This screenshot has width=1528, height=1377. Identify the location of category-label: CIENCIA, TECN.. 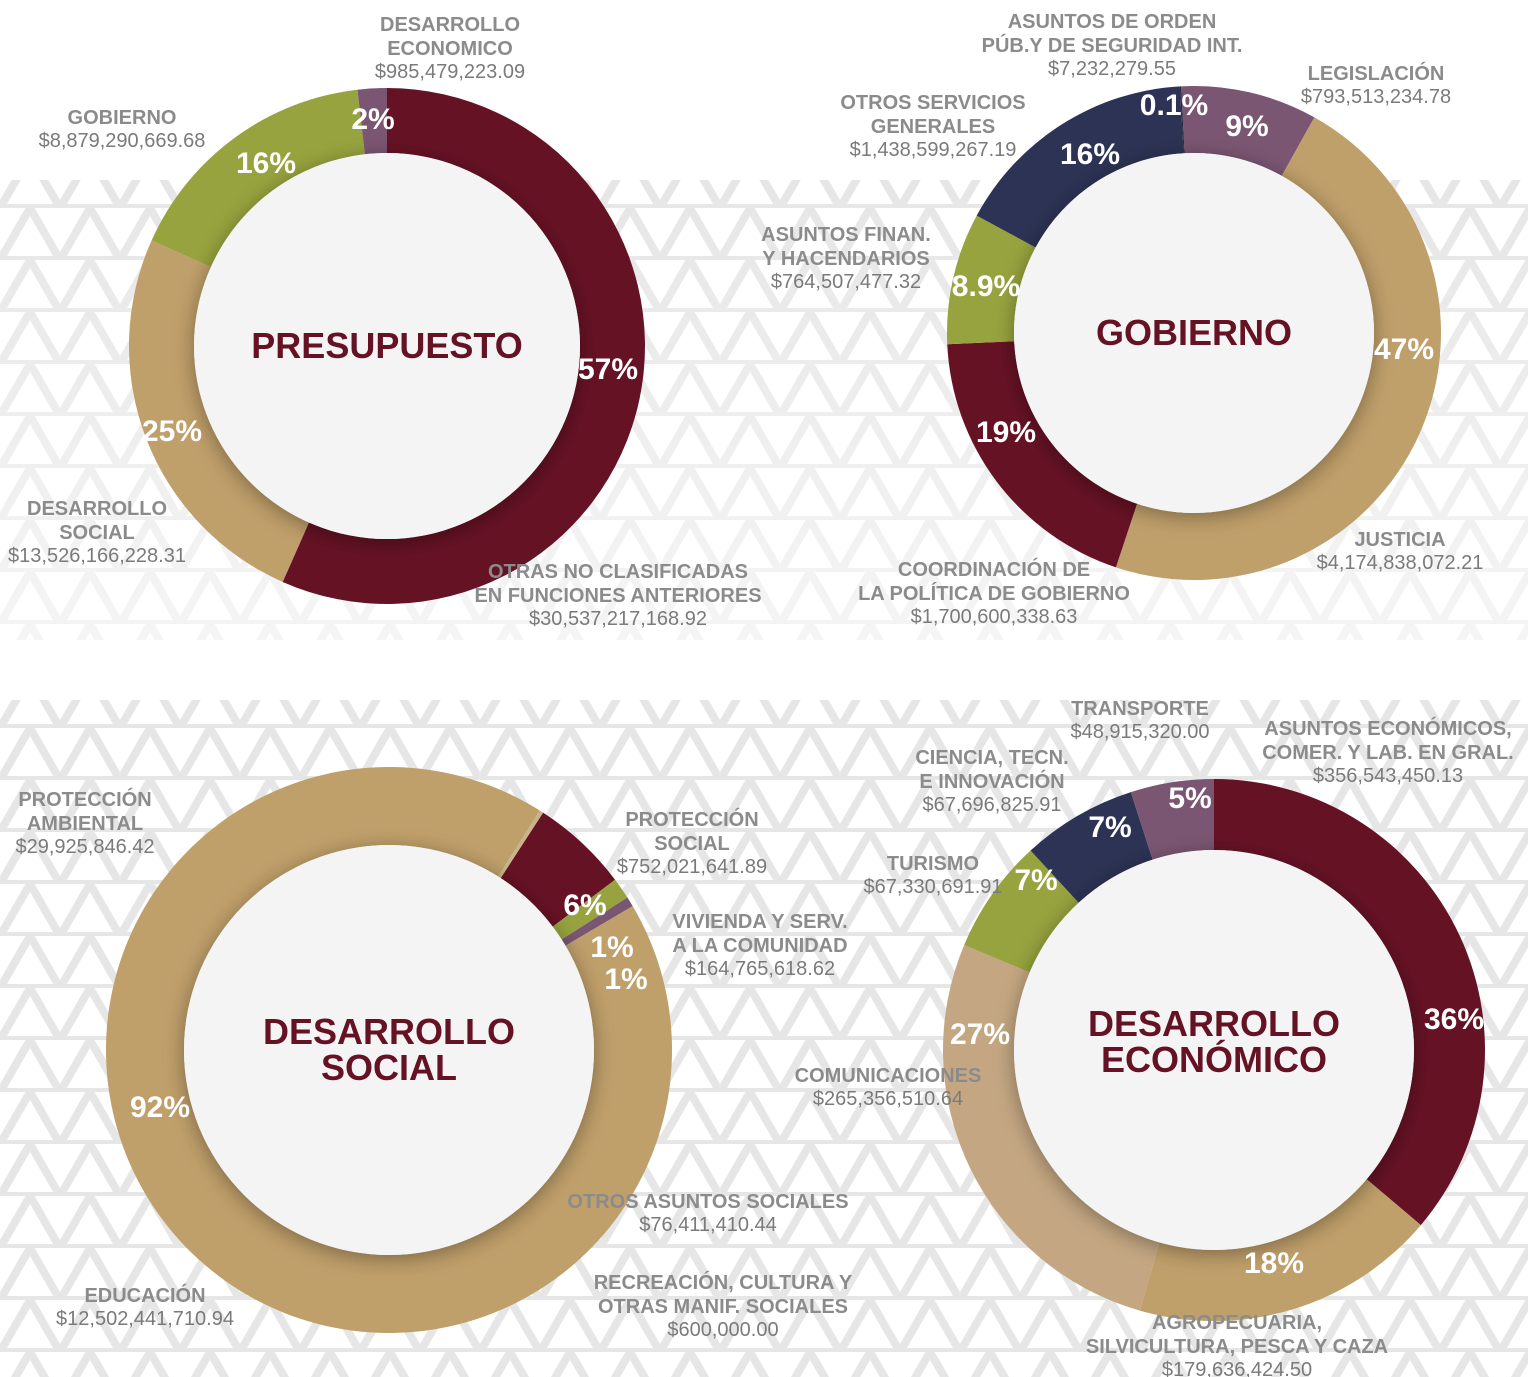
(991, 758).